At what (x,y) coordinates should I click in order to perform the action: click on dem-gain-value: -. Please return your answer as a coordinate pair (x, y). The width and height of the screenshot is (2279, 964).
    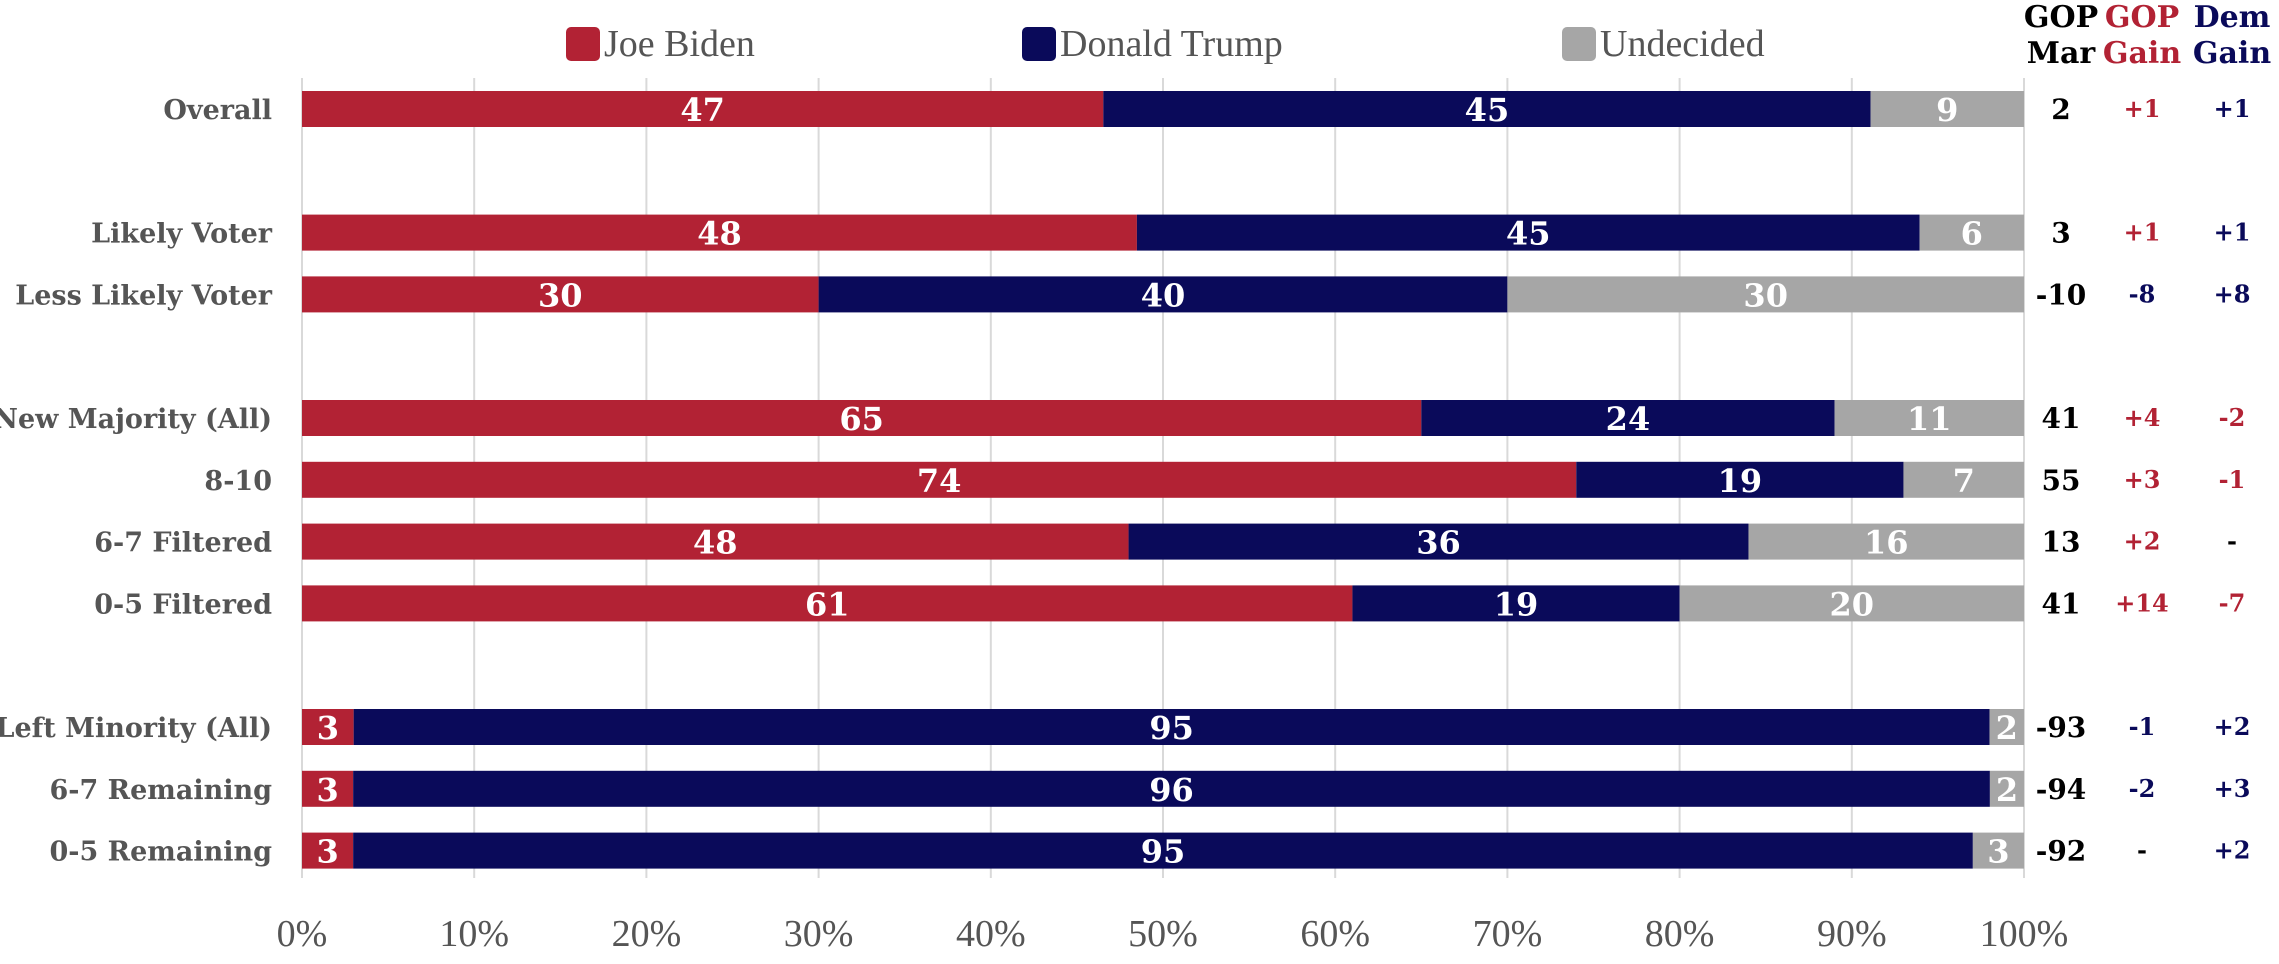
    Looking at the image, I should click on (2232, 541).